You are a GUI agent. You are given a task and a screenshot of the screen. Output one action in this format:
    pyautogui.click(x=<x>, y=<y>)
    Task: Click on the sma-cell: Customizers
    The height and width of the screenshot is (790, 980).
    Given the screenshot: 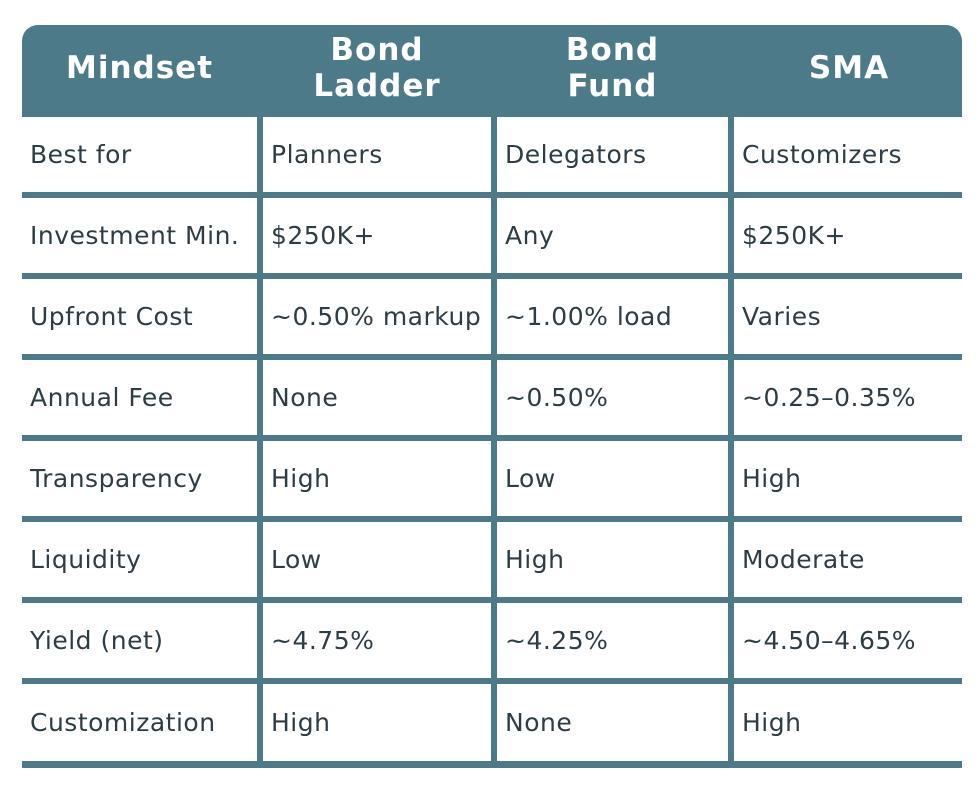 What is the action you would take?
    pyautogui.click(x=848, y=154)
    